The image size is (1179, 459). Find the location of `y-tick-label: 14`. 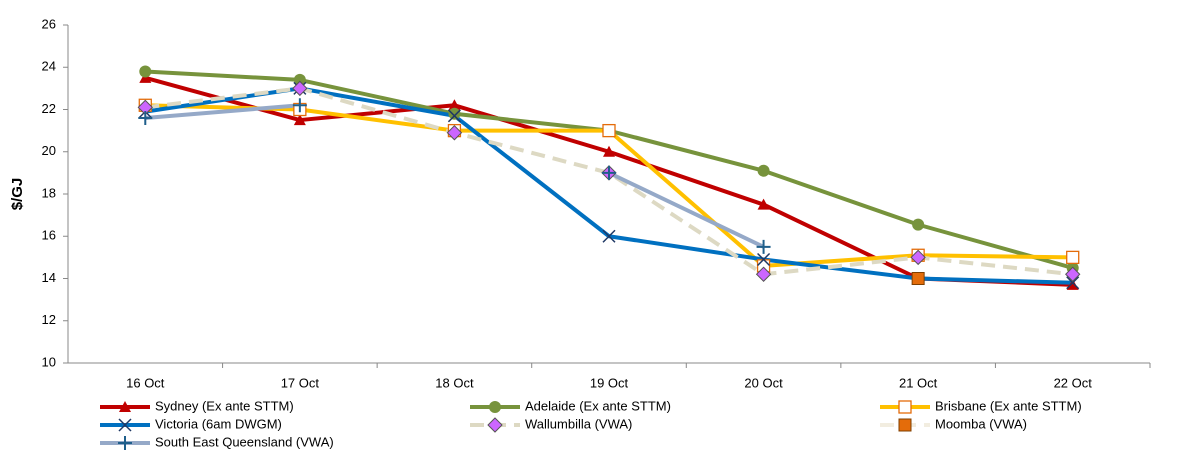

y-tick-label: 14 is located at coordinates (49, 277).